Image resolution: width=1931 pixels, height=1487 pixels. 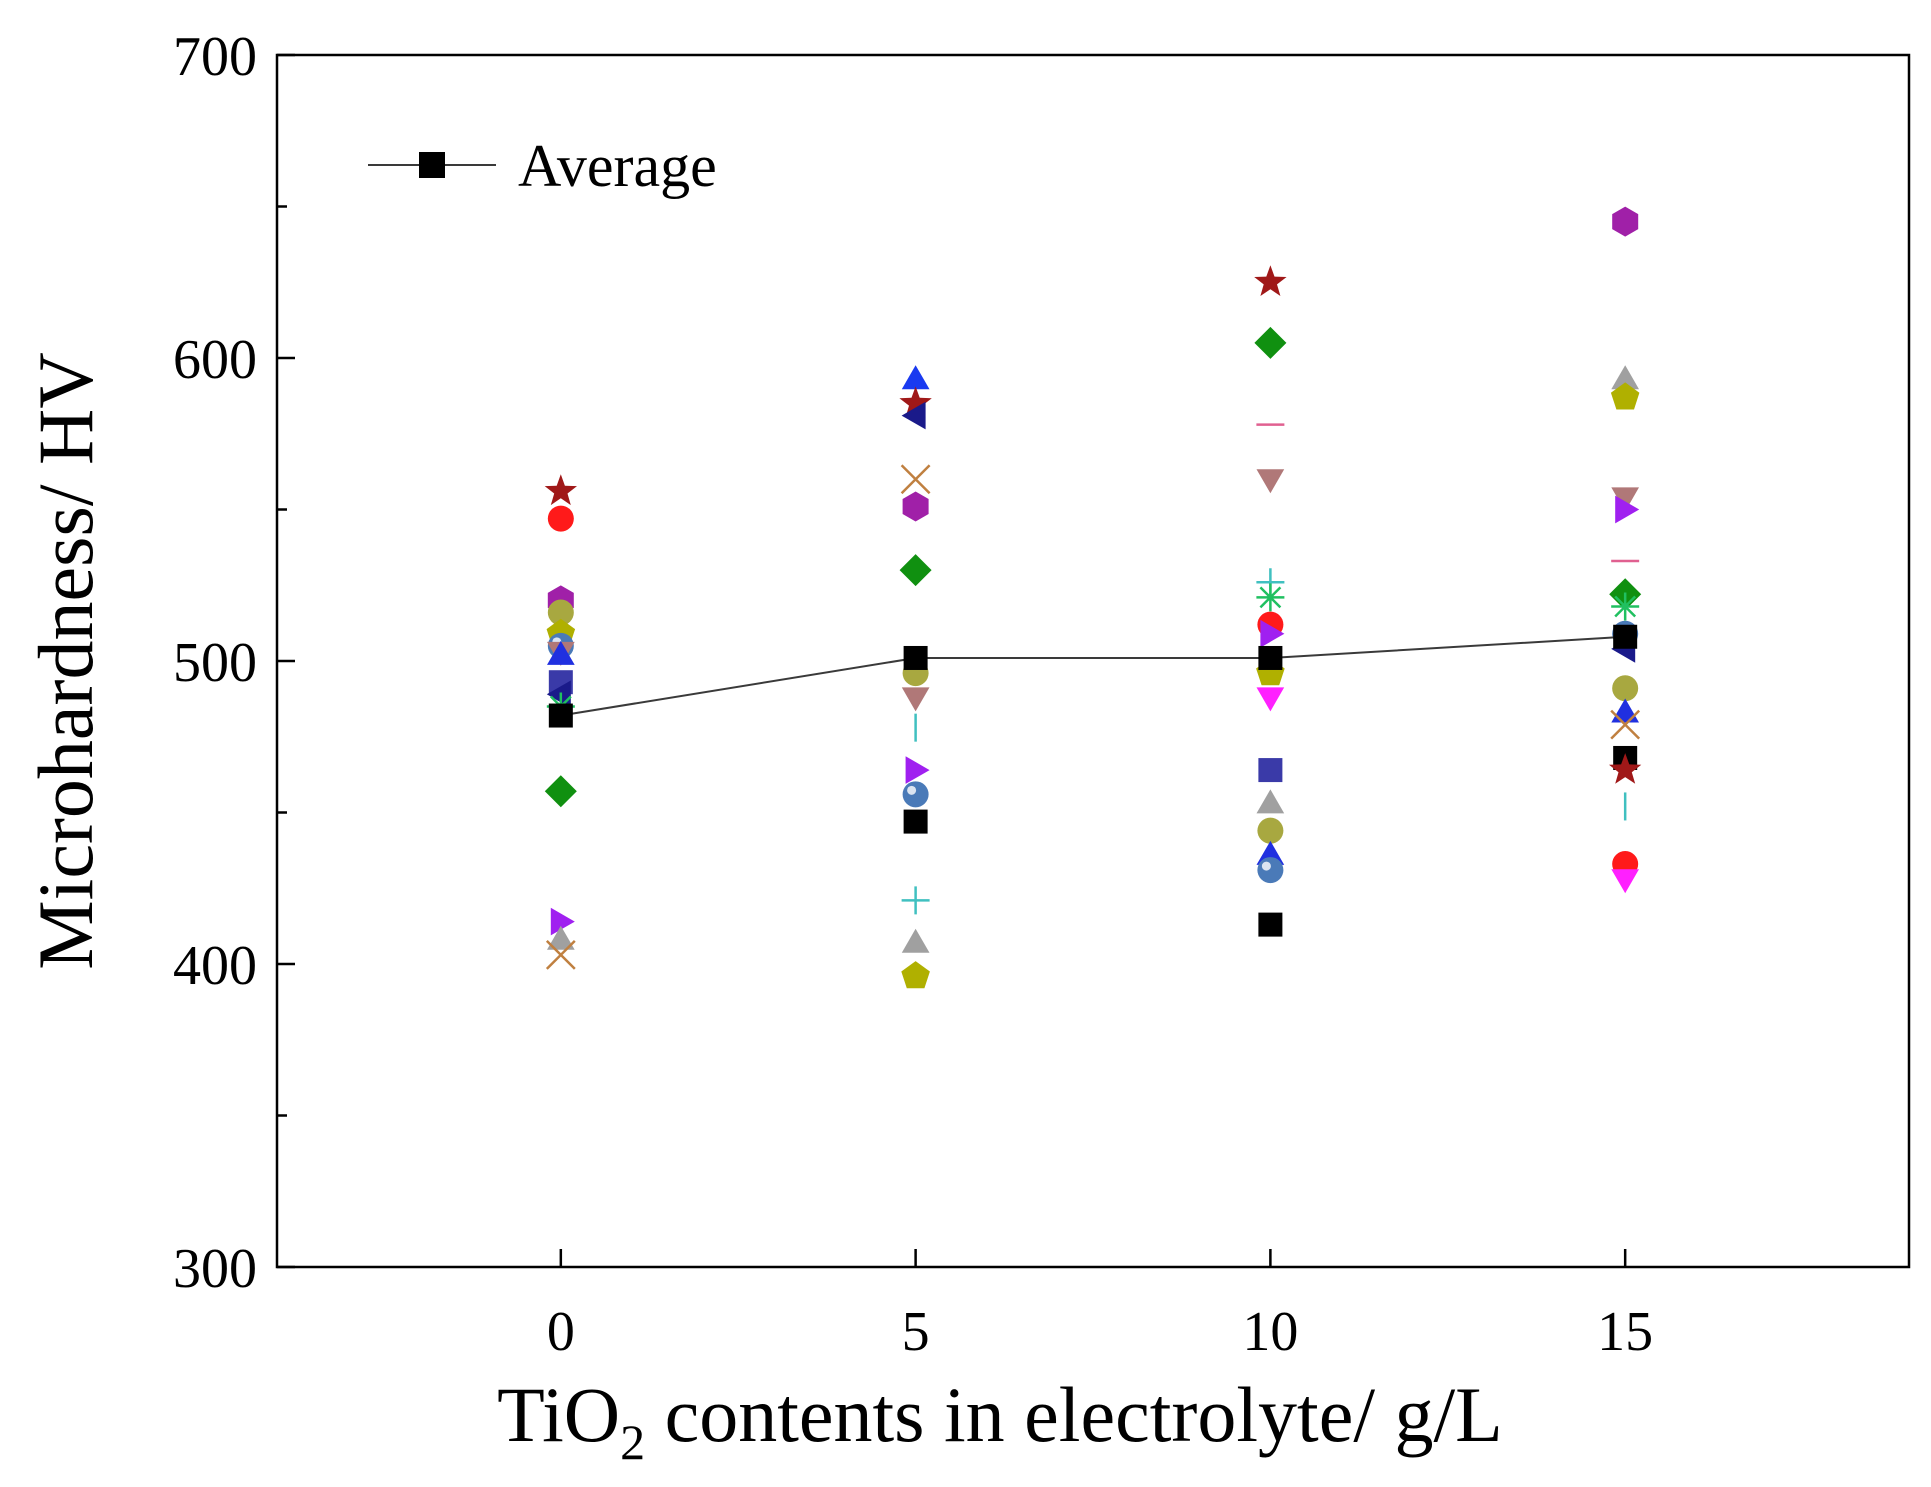 I want to click on x-axis-title-subscript: 2, so click(x=632, y=1442).